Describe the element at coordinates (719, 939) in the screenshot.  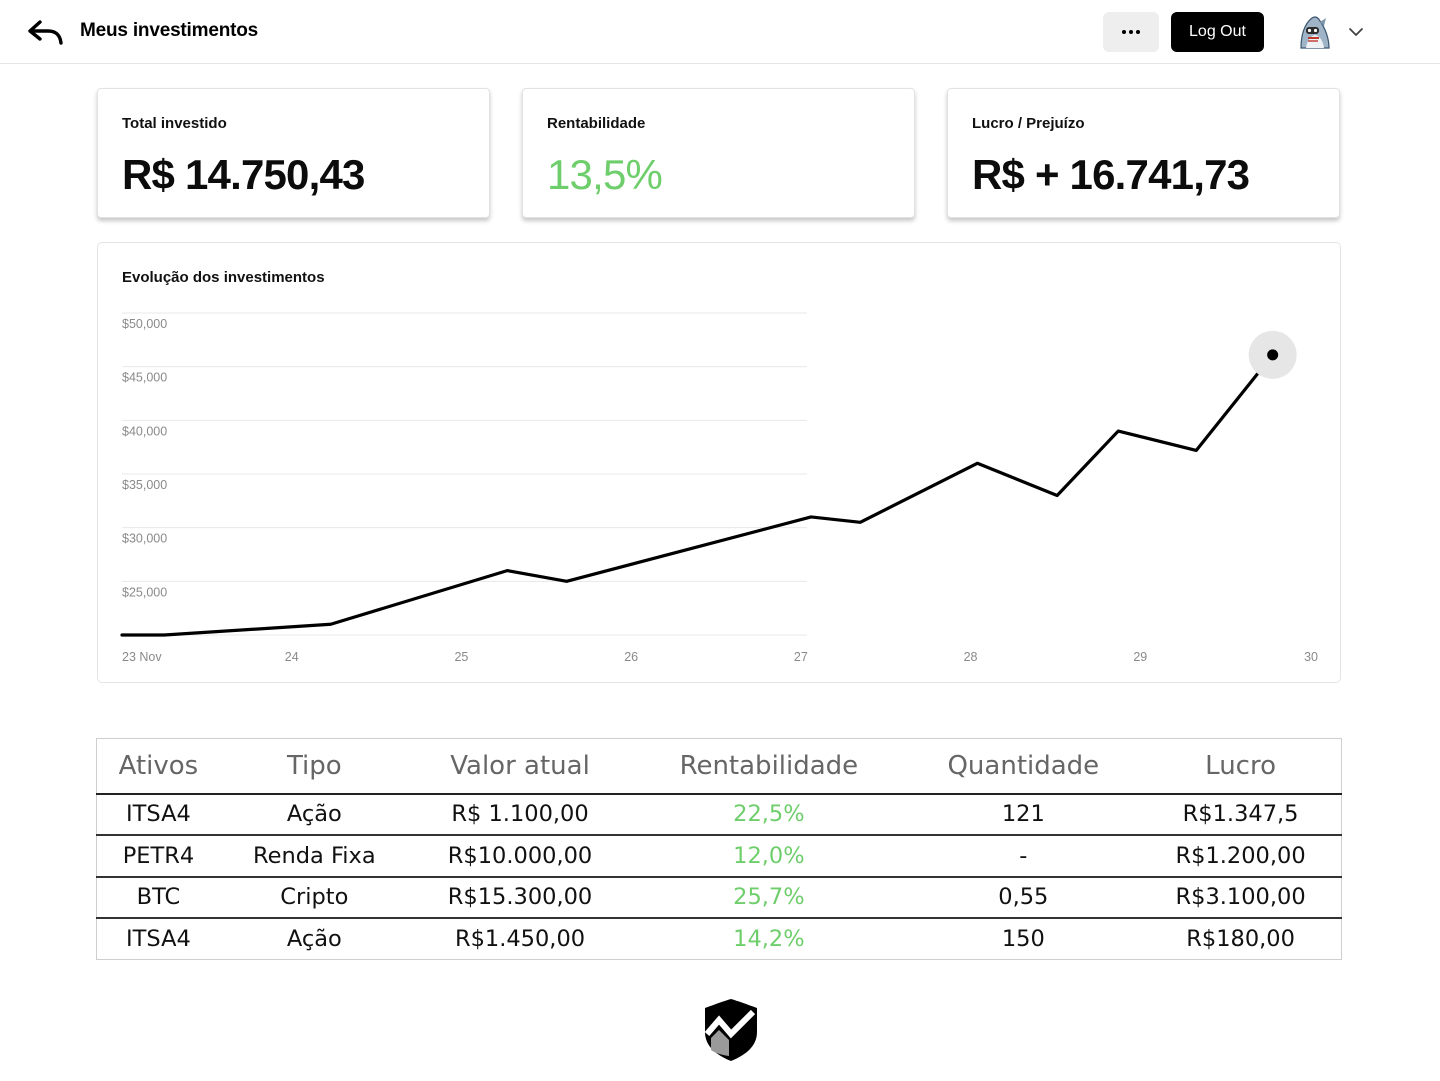
I see `table-row: ITSA4 Ação R$1.450,00 14,2% 150 R$180,00` at that location.